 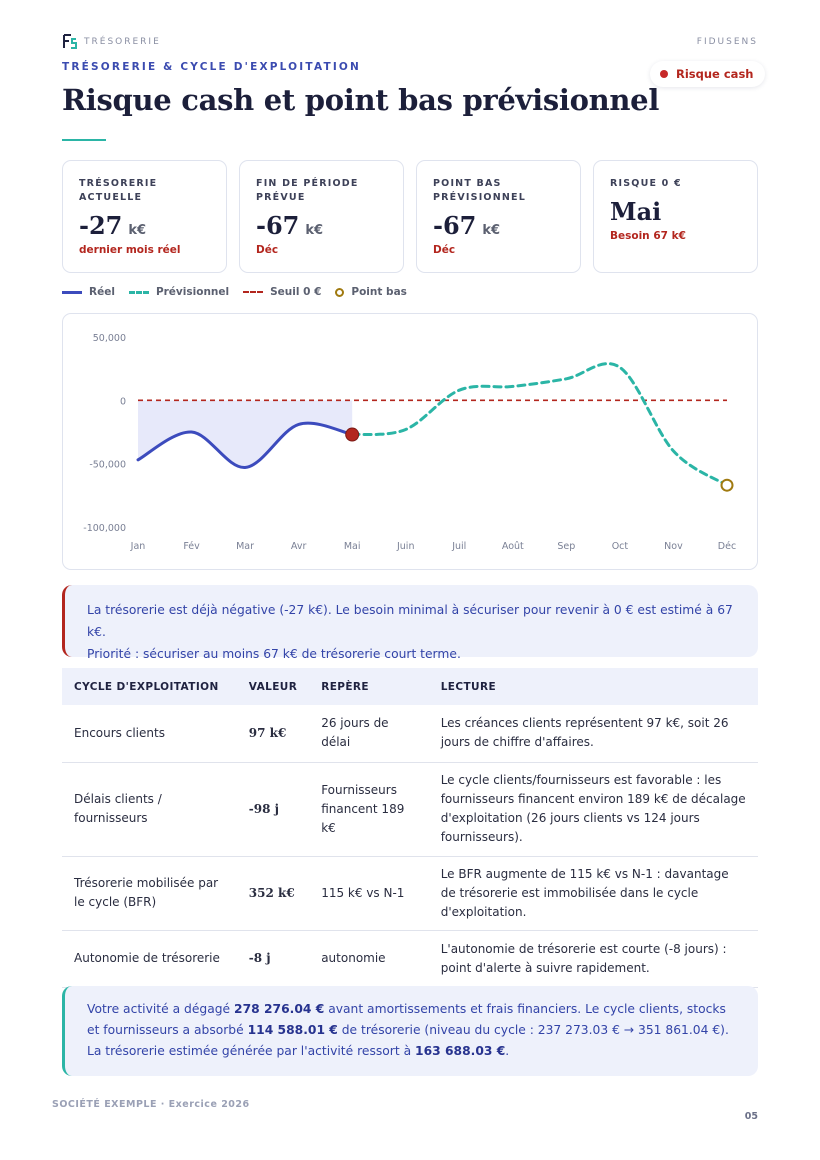 I want to click on chart-legend: Réel Prévisionnel Seuil 0 € Point bas, so click(x=241, y=292).